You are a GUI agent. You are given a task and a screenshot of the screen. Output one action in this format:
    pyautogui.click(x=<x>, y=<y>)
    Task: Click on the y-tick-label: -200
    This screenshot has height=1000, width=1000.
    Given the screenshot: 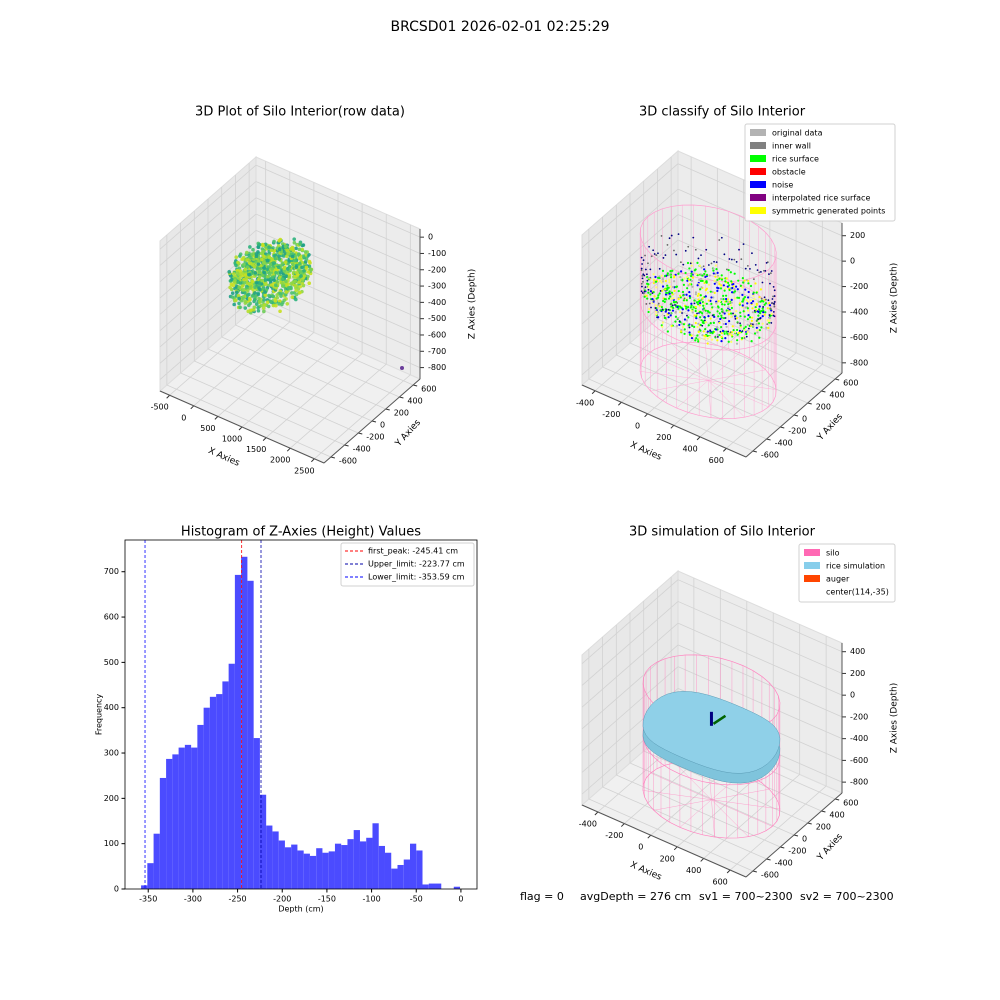 What is the action you would take?
    pyautogui.click(x=797, y=851)
    